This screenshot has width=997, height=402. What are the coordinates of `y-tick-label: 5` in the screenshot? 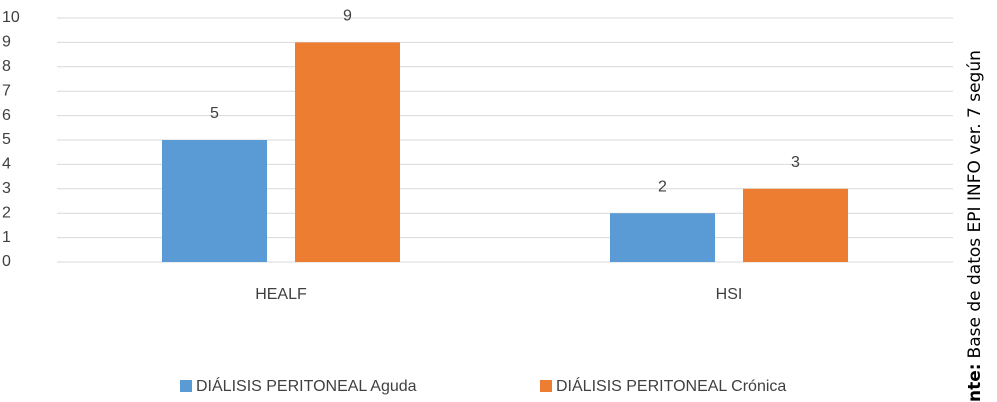 It's located at (6, 139).